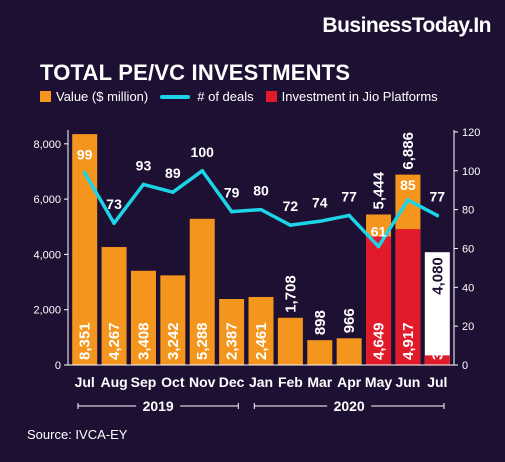 Image resolution: width=505 pixels, height=462 pixels. Describe the element at coordinates (320, 322) in the screenshot. I see `bar-value-label-8: 898` at that location.